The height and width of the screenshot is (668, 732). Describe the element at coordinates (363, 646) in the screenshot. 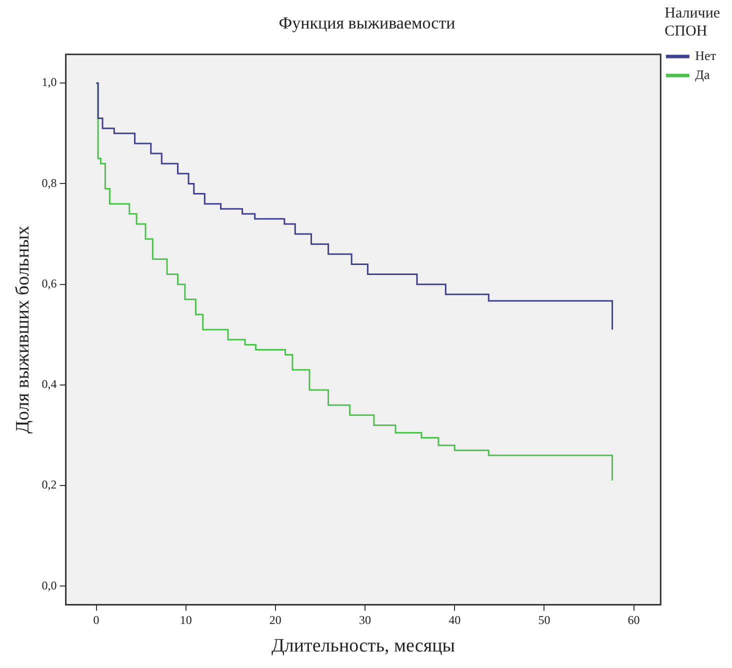

I see `x-axis-title: Длительность, месяцы` at that location.